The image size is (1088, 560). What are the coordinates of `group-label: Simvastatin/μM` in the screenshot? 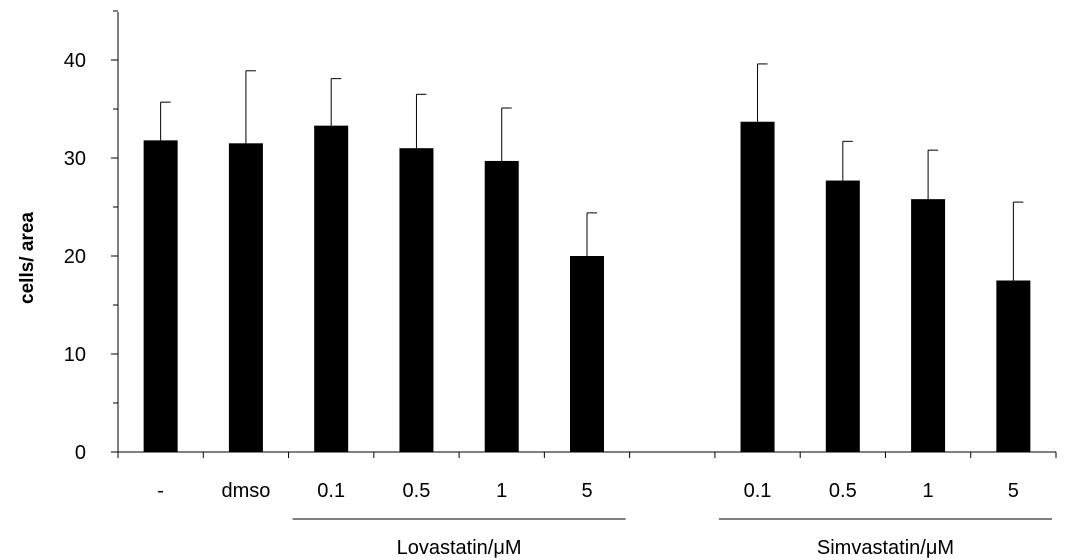 It's located at (885, 548).